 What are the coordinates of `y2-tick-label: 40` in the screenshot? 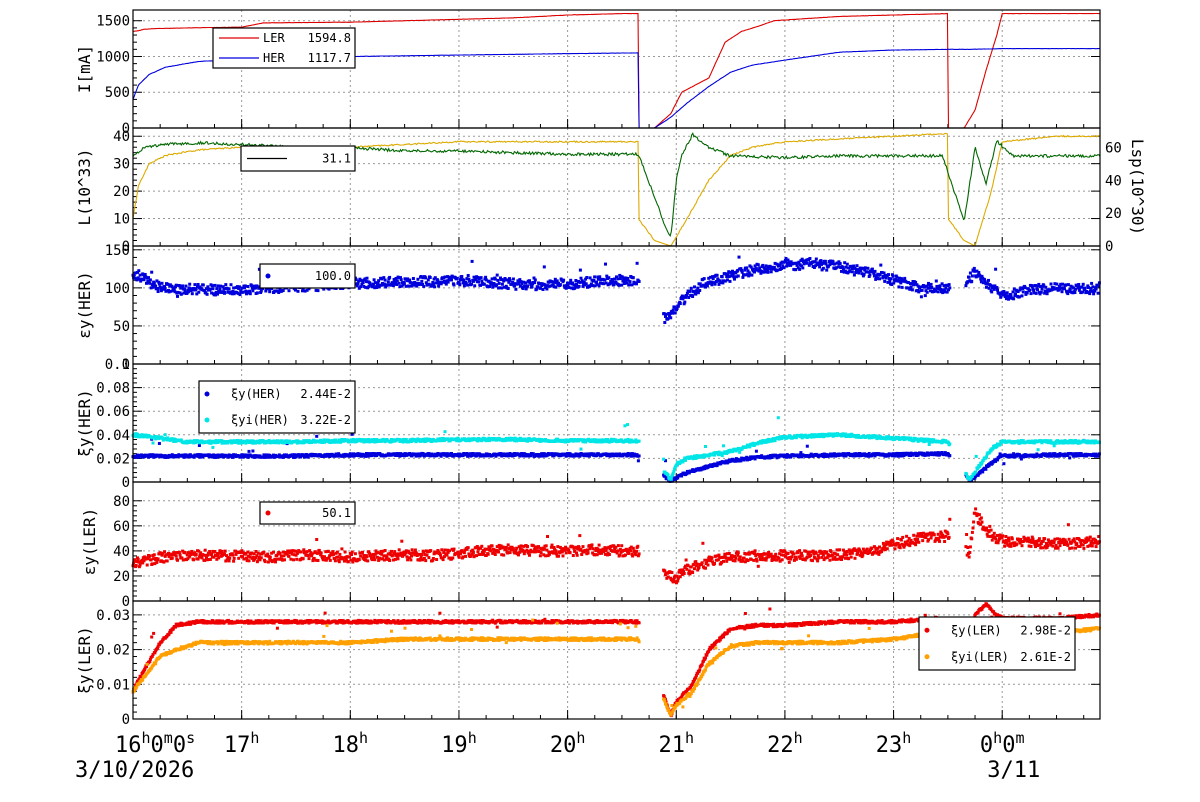 It's located at (1113, 181).